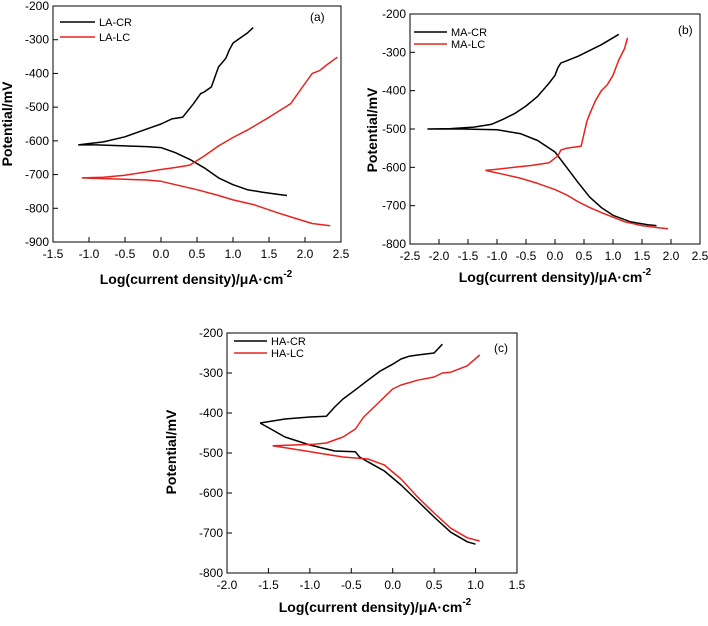 Image resolution: width=708 pixels, height=626 pixels. I want to click on legend-label-ha-cr: HA-CR, so click(288, 342).